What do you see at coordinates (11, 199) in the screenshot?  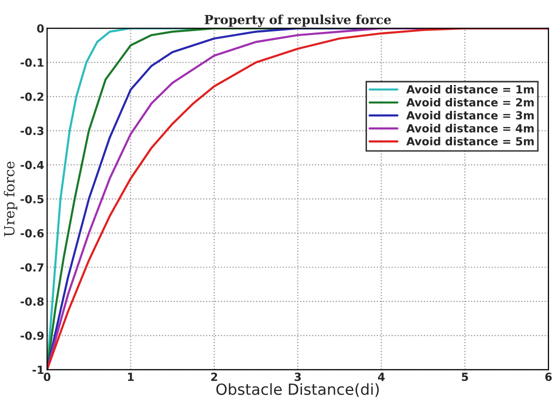 I see `y-axis-title: Urep force` at bounding box center [11, 199].